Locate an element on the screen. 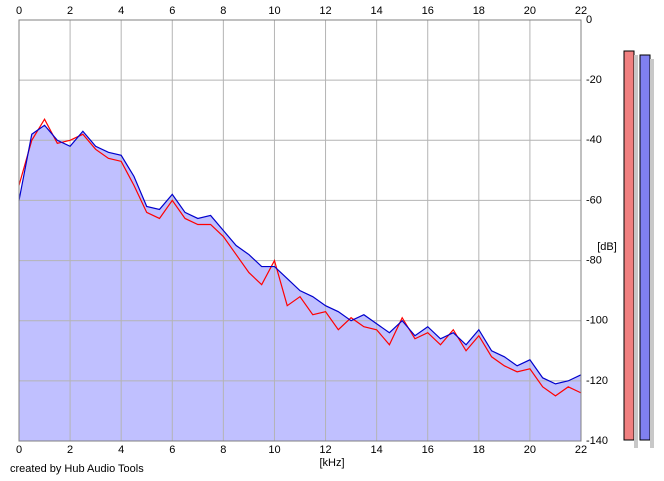  y-tick-label: -80 is located at coordinates (594, 260).